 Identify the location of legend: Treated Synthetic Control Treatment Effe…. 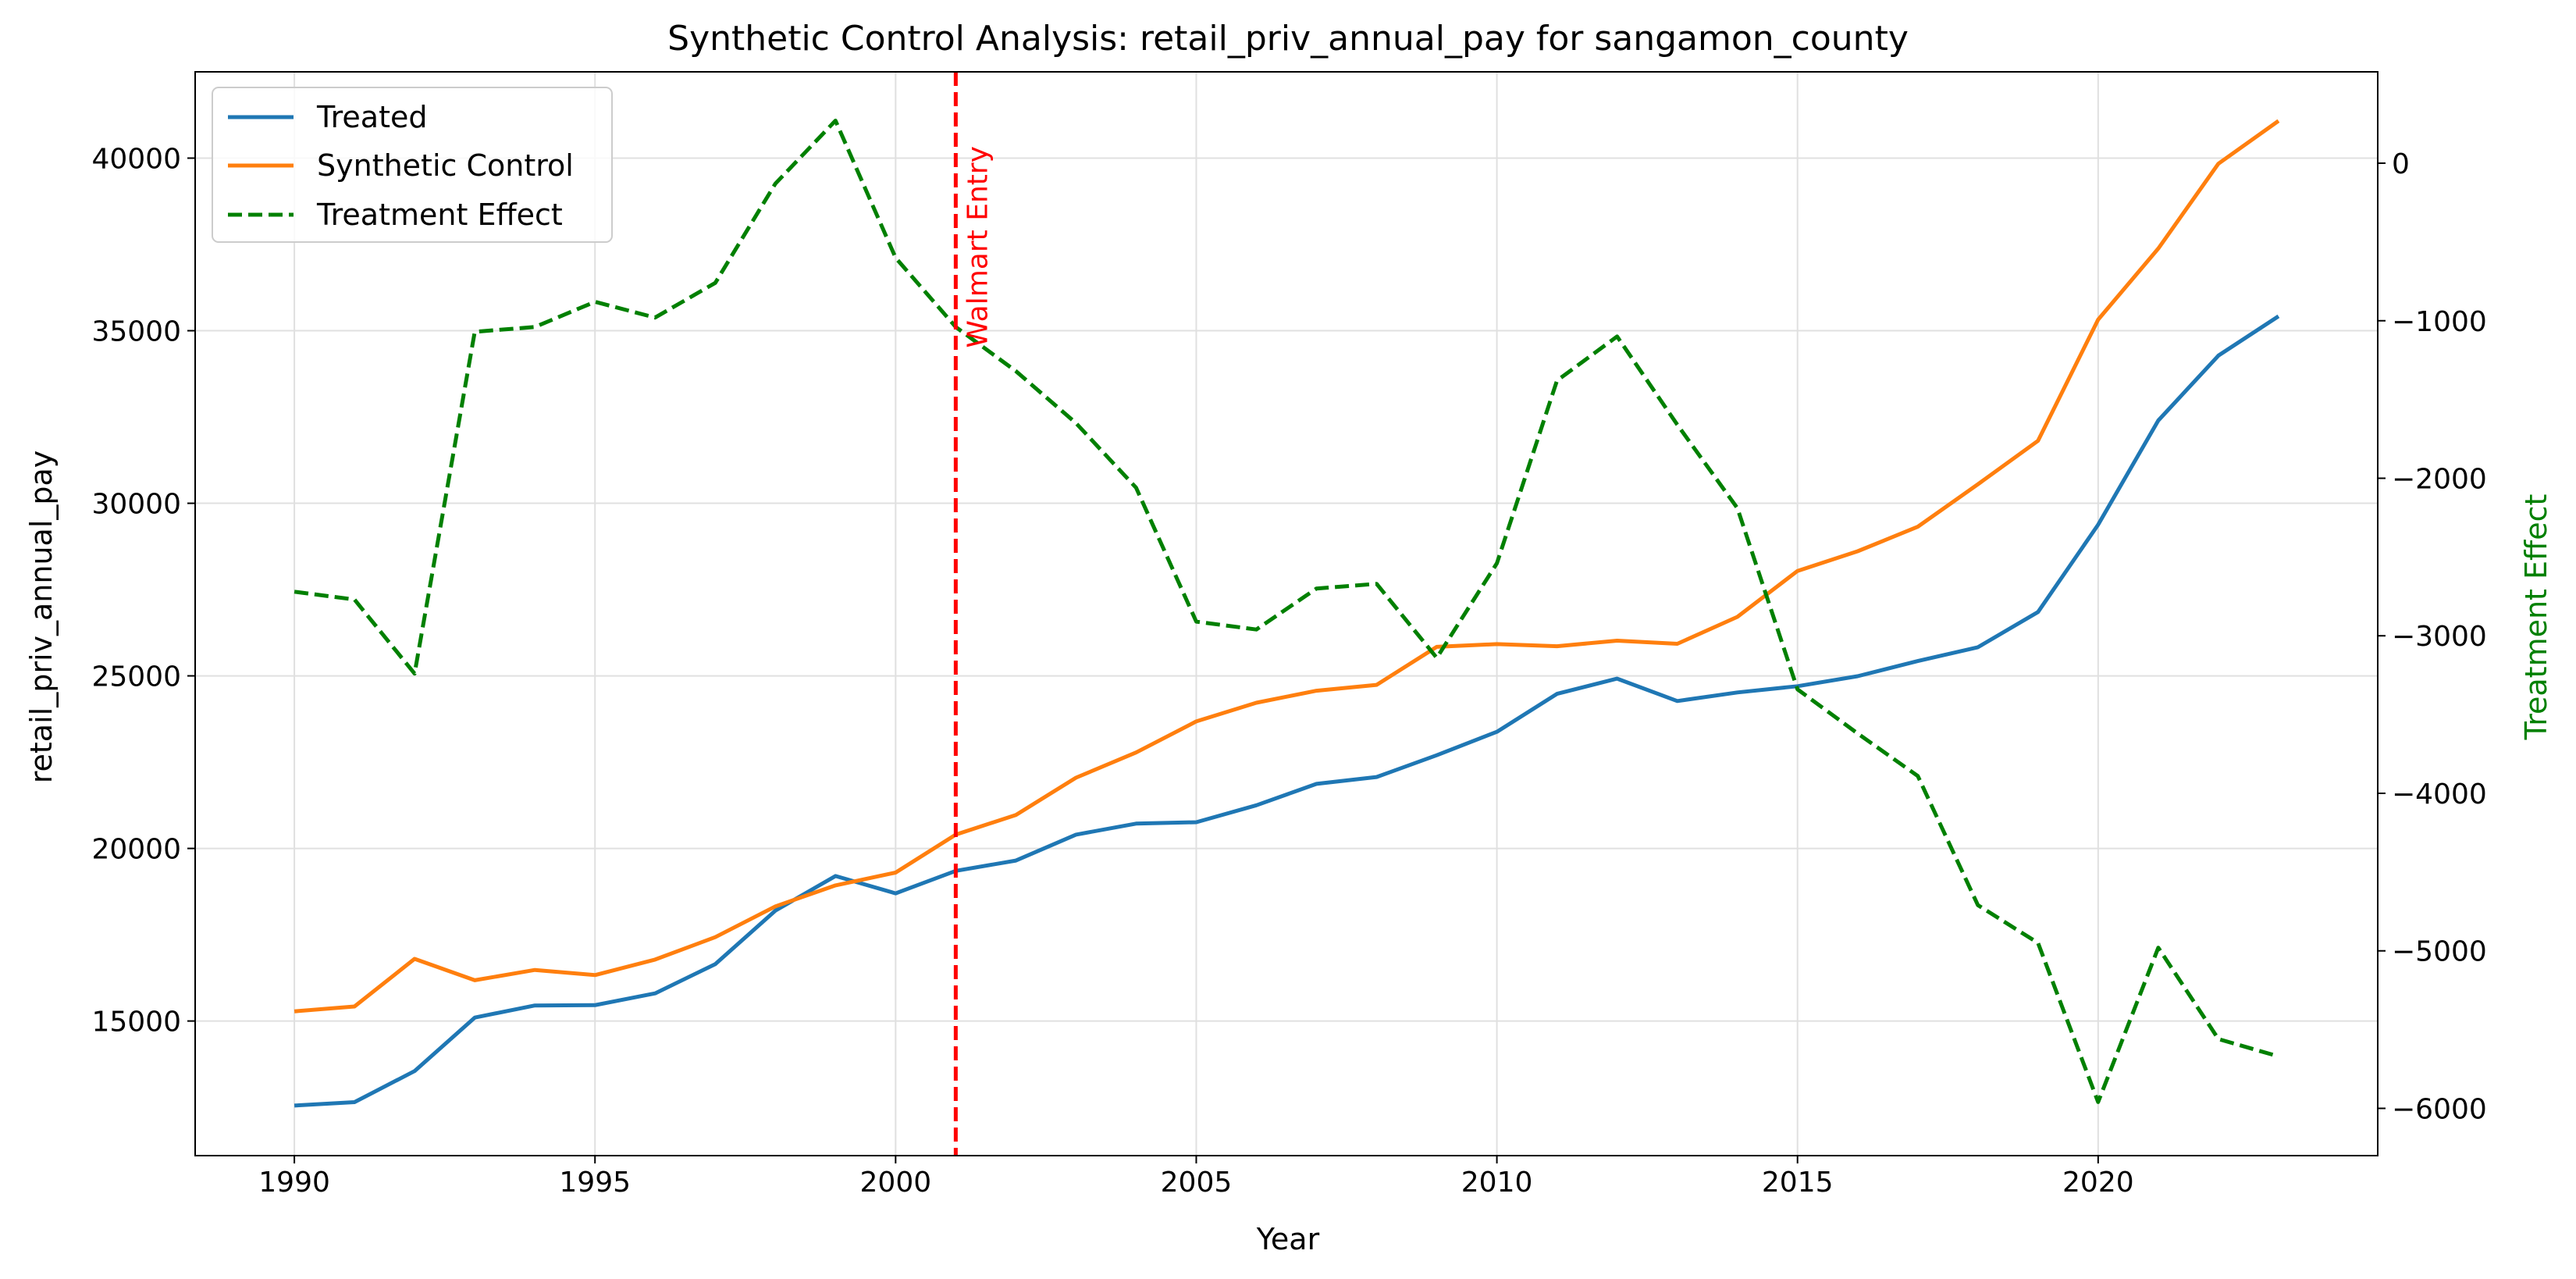
(412, 165).